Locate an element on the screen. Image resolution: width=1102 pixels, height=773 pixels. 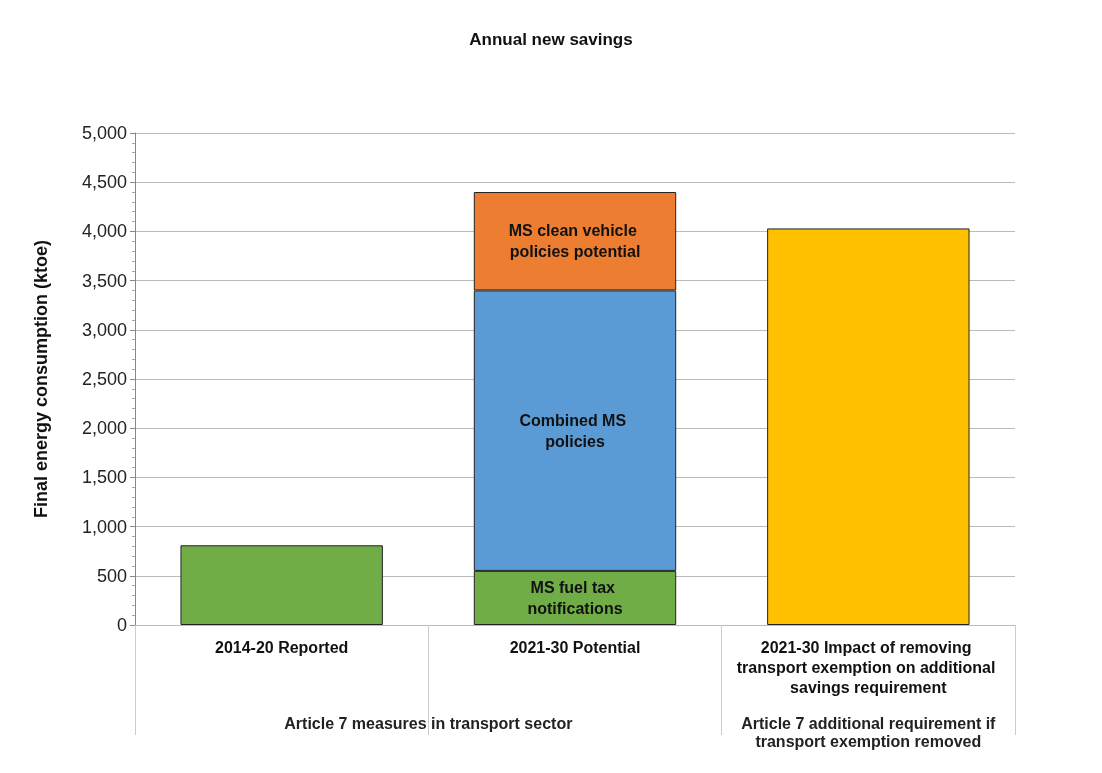
y-tick-label: 4,500 is located at coordinates (104, 182).